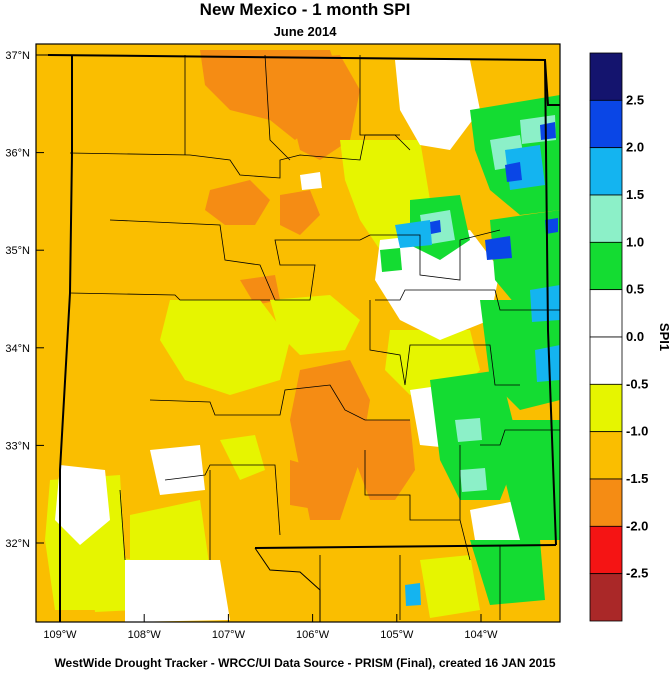 Image resolution: width=671 pixels, height=674 pixels. What do you see at coordinates (305, 9) in the screenshot?
I see `map-title: New Mexico - 1 month SPI` at bounding box center [305, 9].